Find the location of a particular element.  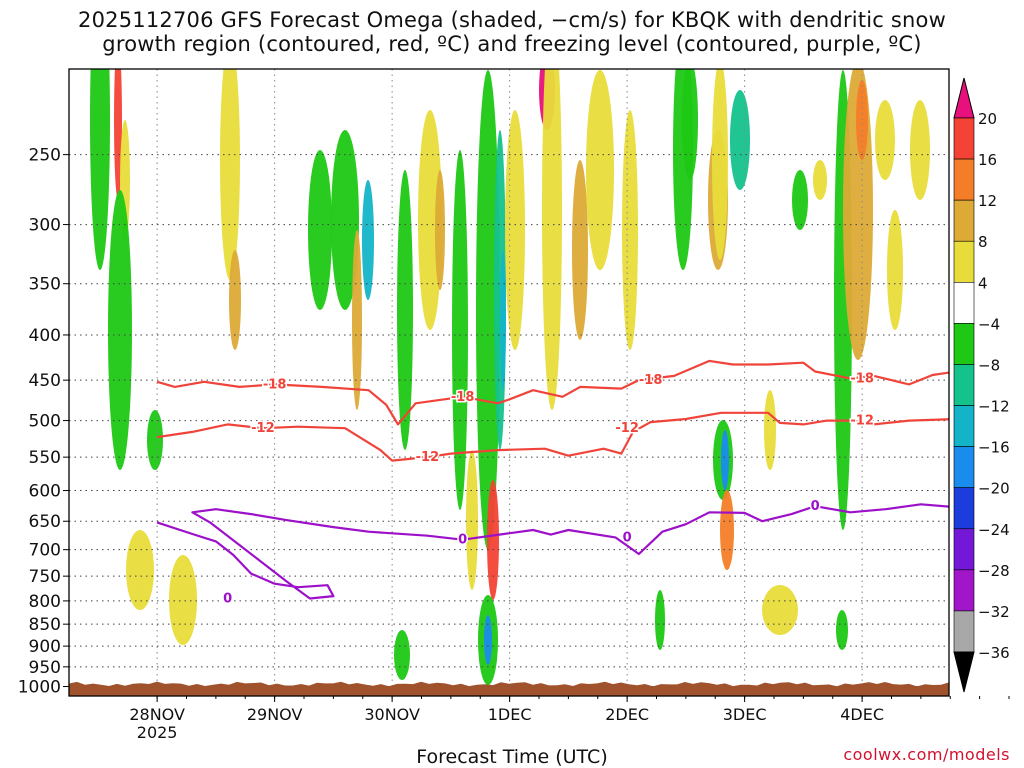

y-tick-label: 750 is located at coordinates (45, 577).